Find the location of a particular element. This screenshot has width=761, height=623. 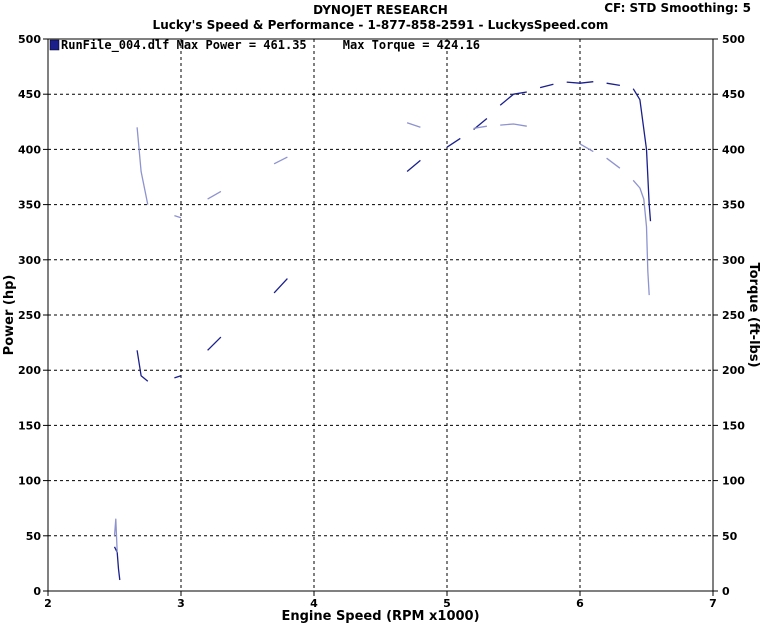

y-tick-label: 300 is located at coordinates (29, 260).